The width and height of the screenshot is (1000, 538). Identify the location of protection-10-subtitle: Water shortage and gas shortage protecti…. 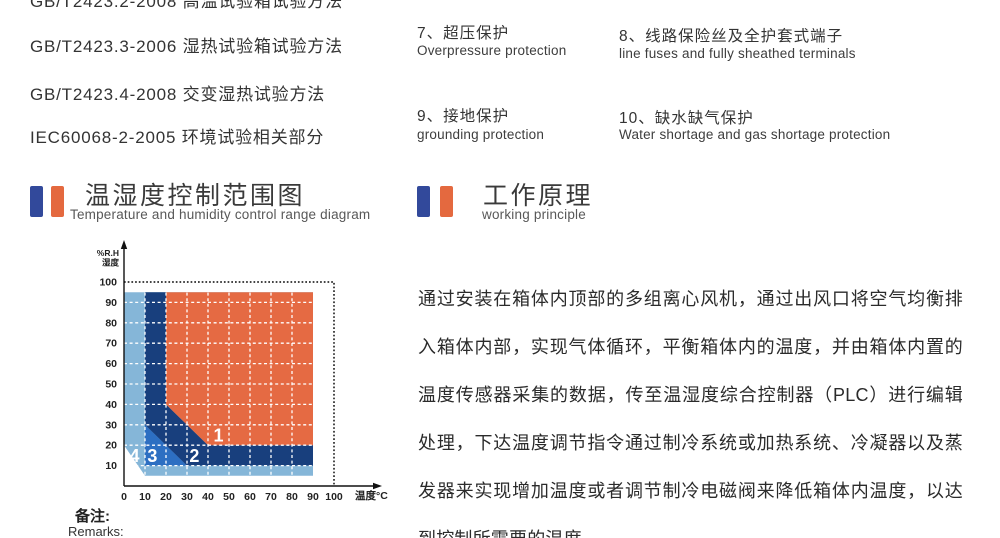
(755, 134).